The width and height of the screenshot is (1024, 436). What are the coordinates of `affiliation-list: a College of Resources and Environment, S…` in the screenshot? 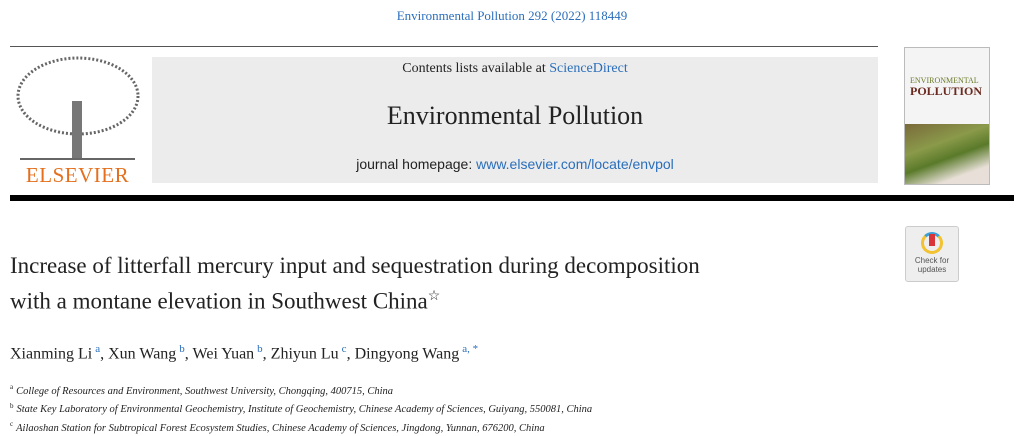 It's located at (301, 408).